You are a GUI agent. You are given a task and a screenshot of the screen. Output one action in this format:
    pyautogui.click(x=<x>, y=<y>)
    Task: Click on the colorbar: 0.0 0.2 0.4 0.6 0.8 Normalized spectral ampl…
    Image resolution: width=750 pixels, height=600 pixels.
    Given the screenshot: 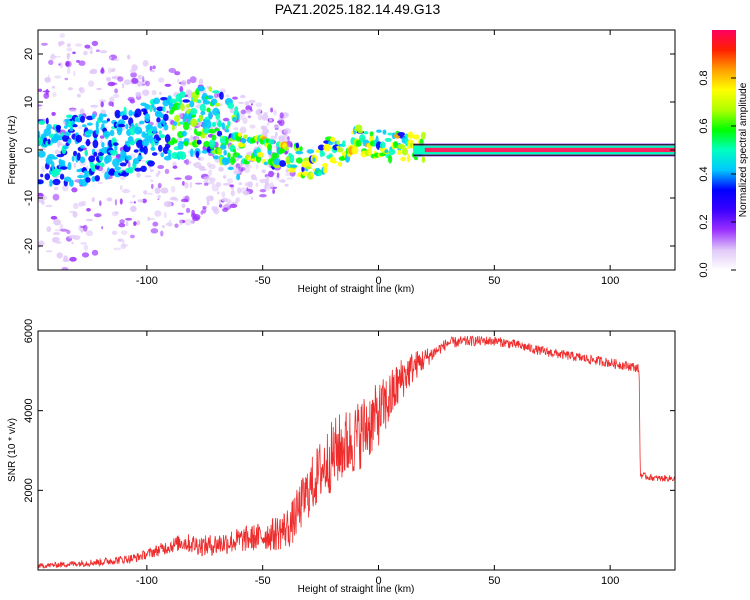 What is the action you would take?
    pyautogui.click(x=723, y=154)
    